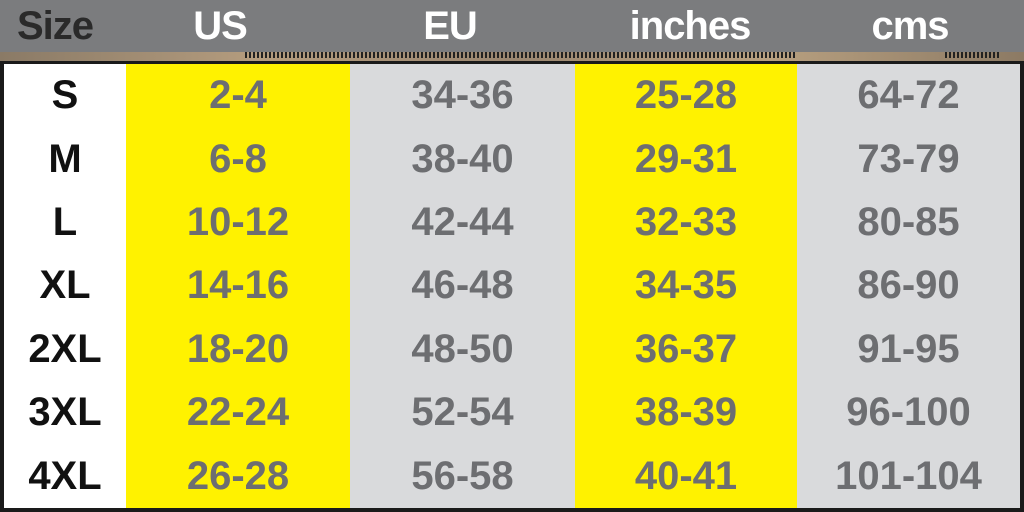 This screenshot has width=1024, height=512. I want to click on header-cms: cms, so click(910, 26).